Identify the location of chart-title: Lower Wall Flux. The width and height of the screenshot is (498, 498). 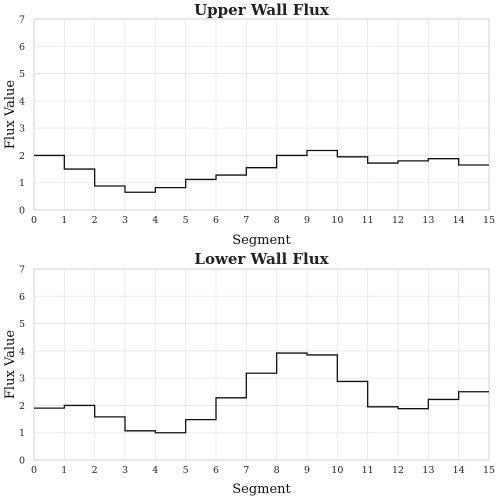
(261, 259).